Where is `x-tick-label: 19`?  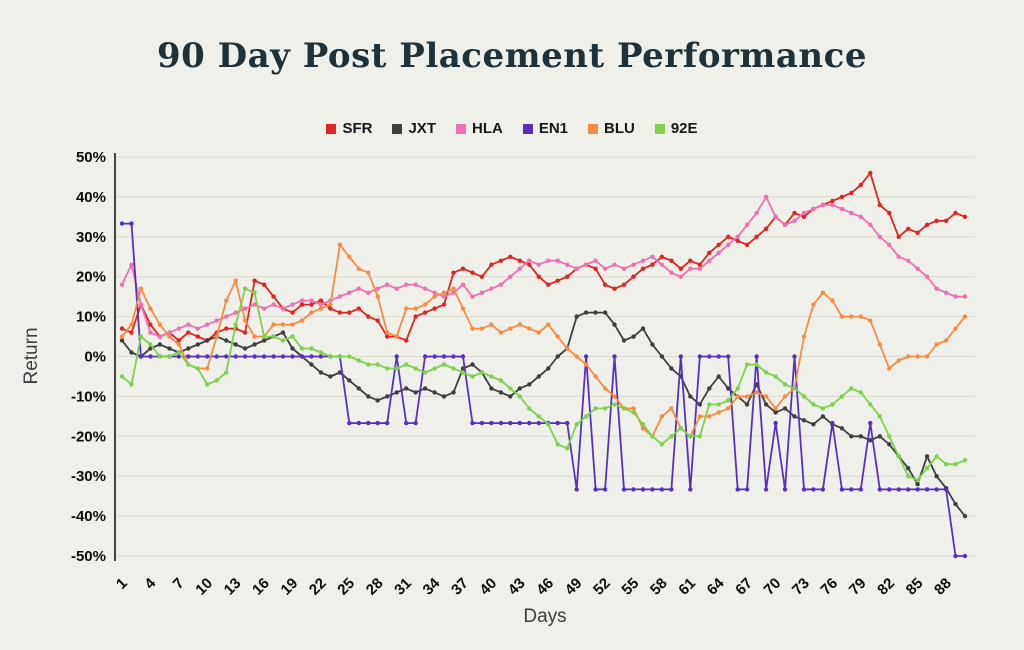
x-tick-label: 19 is located at coordinates (290, 587).